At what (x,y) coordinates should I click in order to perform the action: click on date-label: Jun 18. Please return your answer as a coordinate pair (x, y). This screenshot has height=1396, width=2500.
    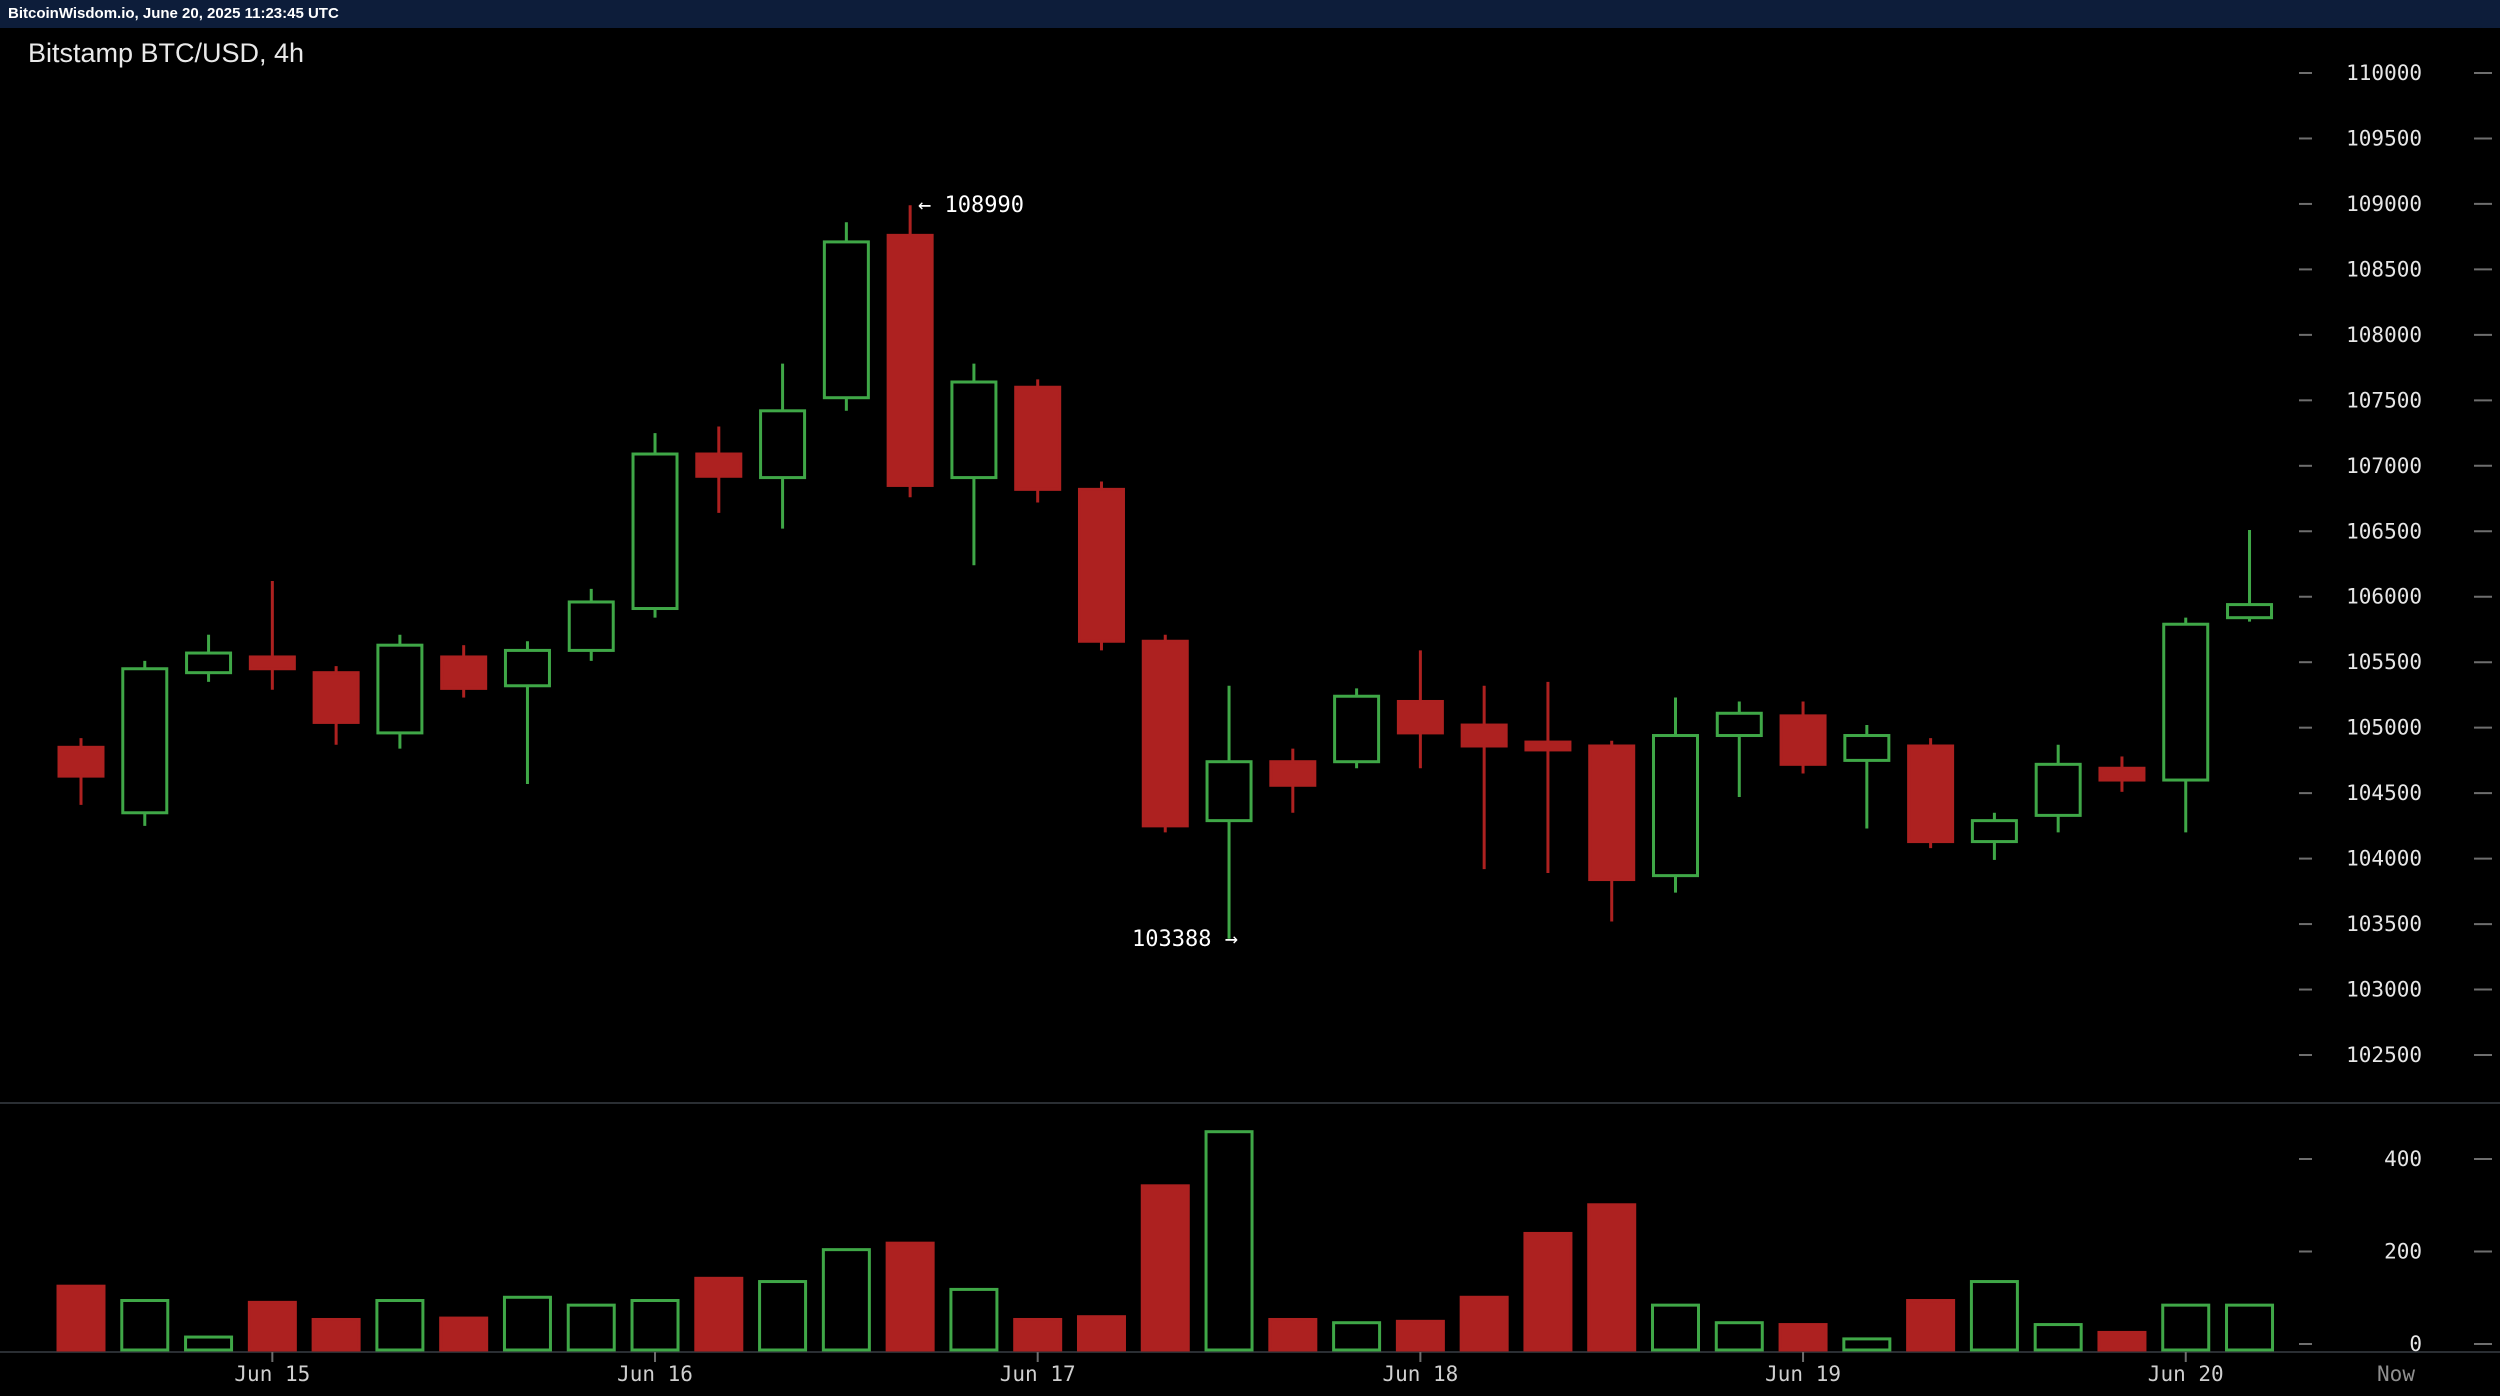
    Looking at the image, I should click on (1420, 1374).